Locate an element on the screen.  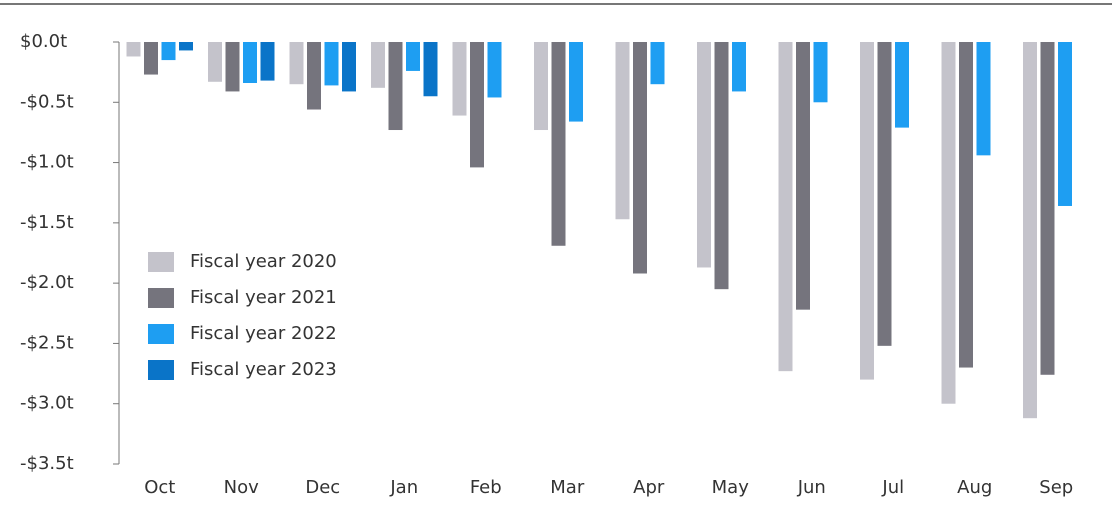
x-tick-label: May is located at coordinates (731, 487).